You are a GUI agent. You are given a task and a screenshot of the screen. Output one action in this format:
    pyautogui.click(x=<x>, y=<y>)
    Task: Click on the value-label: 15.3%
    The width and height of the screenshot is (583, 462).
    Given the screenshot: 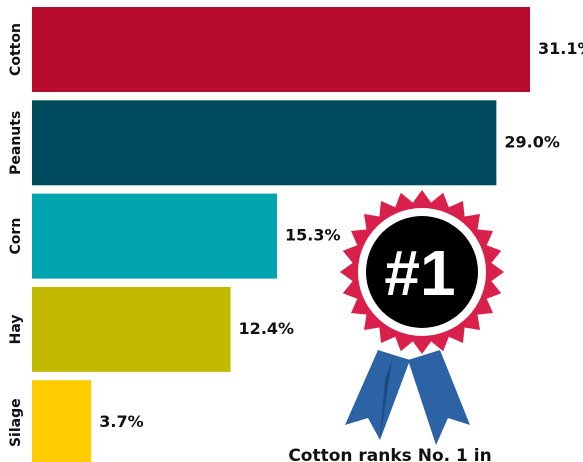 What is the action you would take?
    pyautogui.click(x=313, y=235)
    